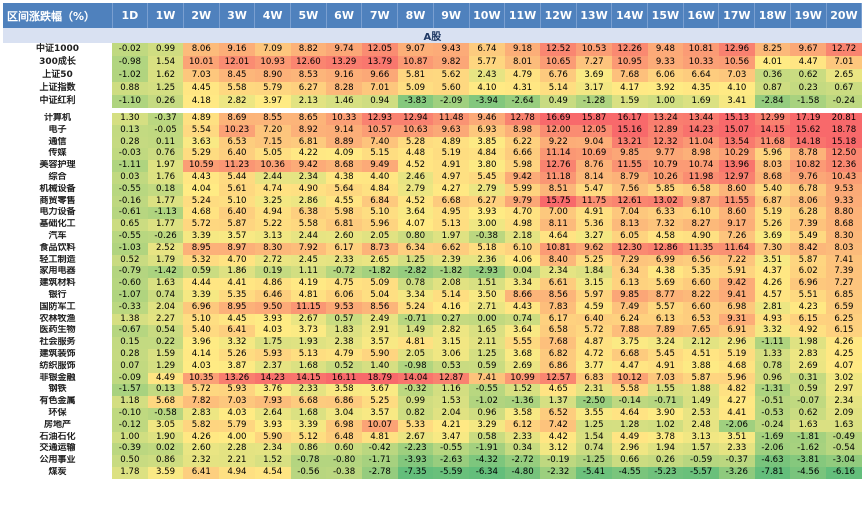 This screenshot has width=865, height=519. Describe the element at coordinates (665, 354) in the screenshot. I see `heatmap-cell: 5.45` at that location.